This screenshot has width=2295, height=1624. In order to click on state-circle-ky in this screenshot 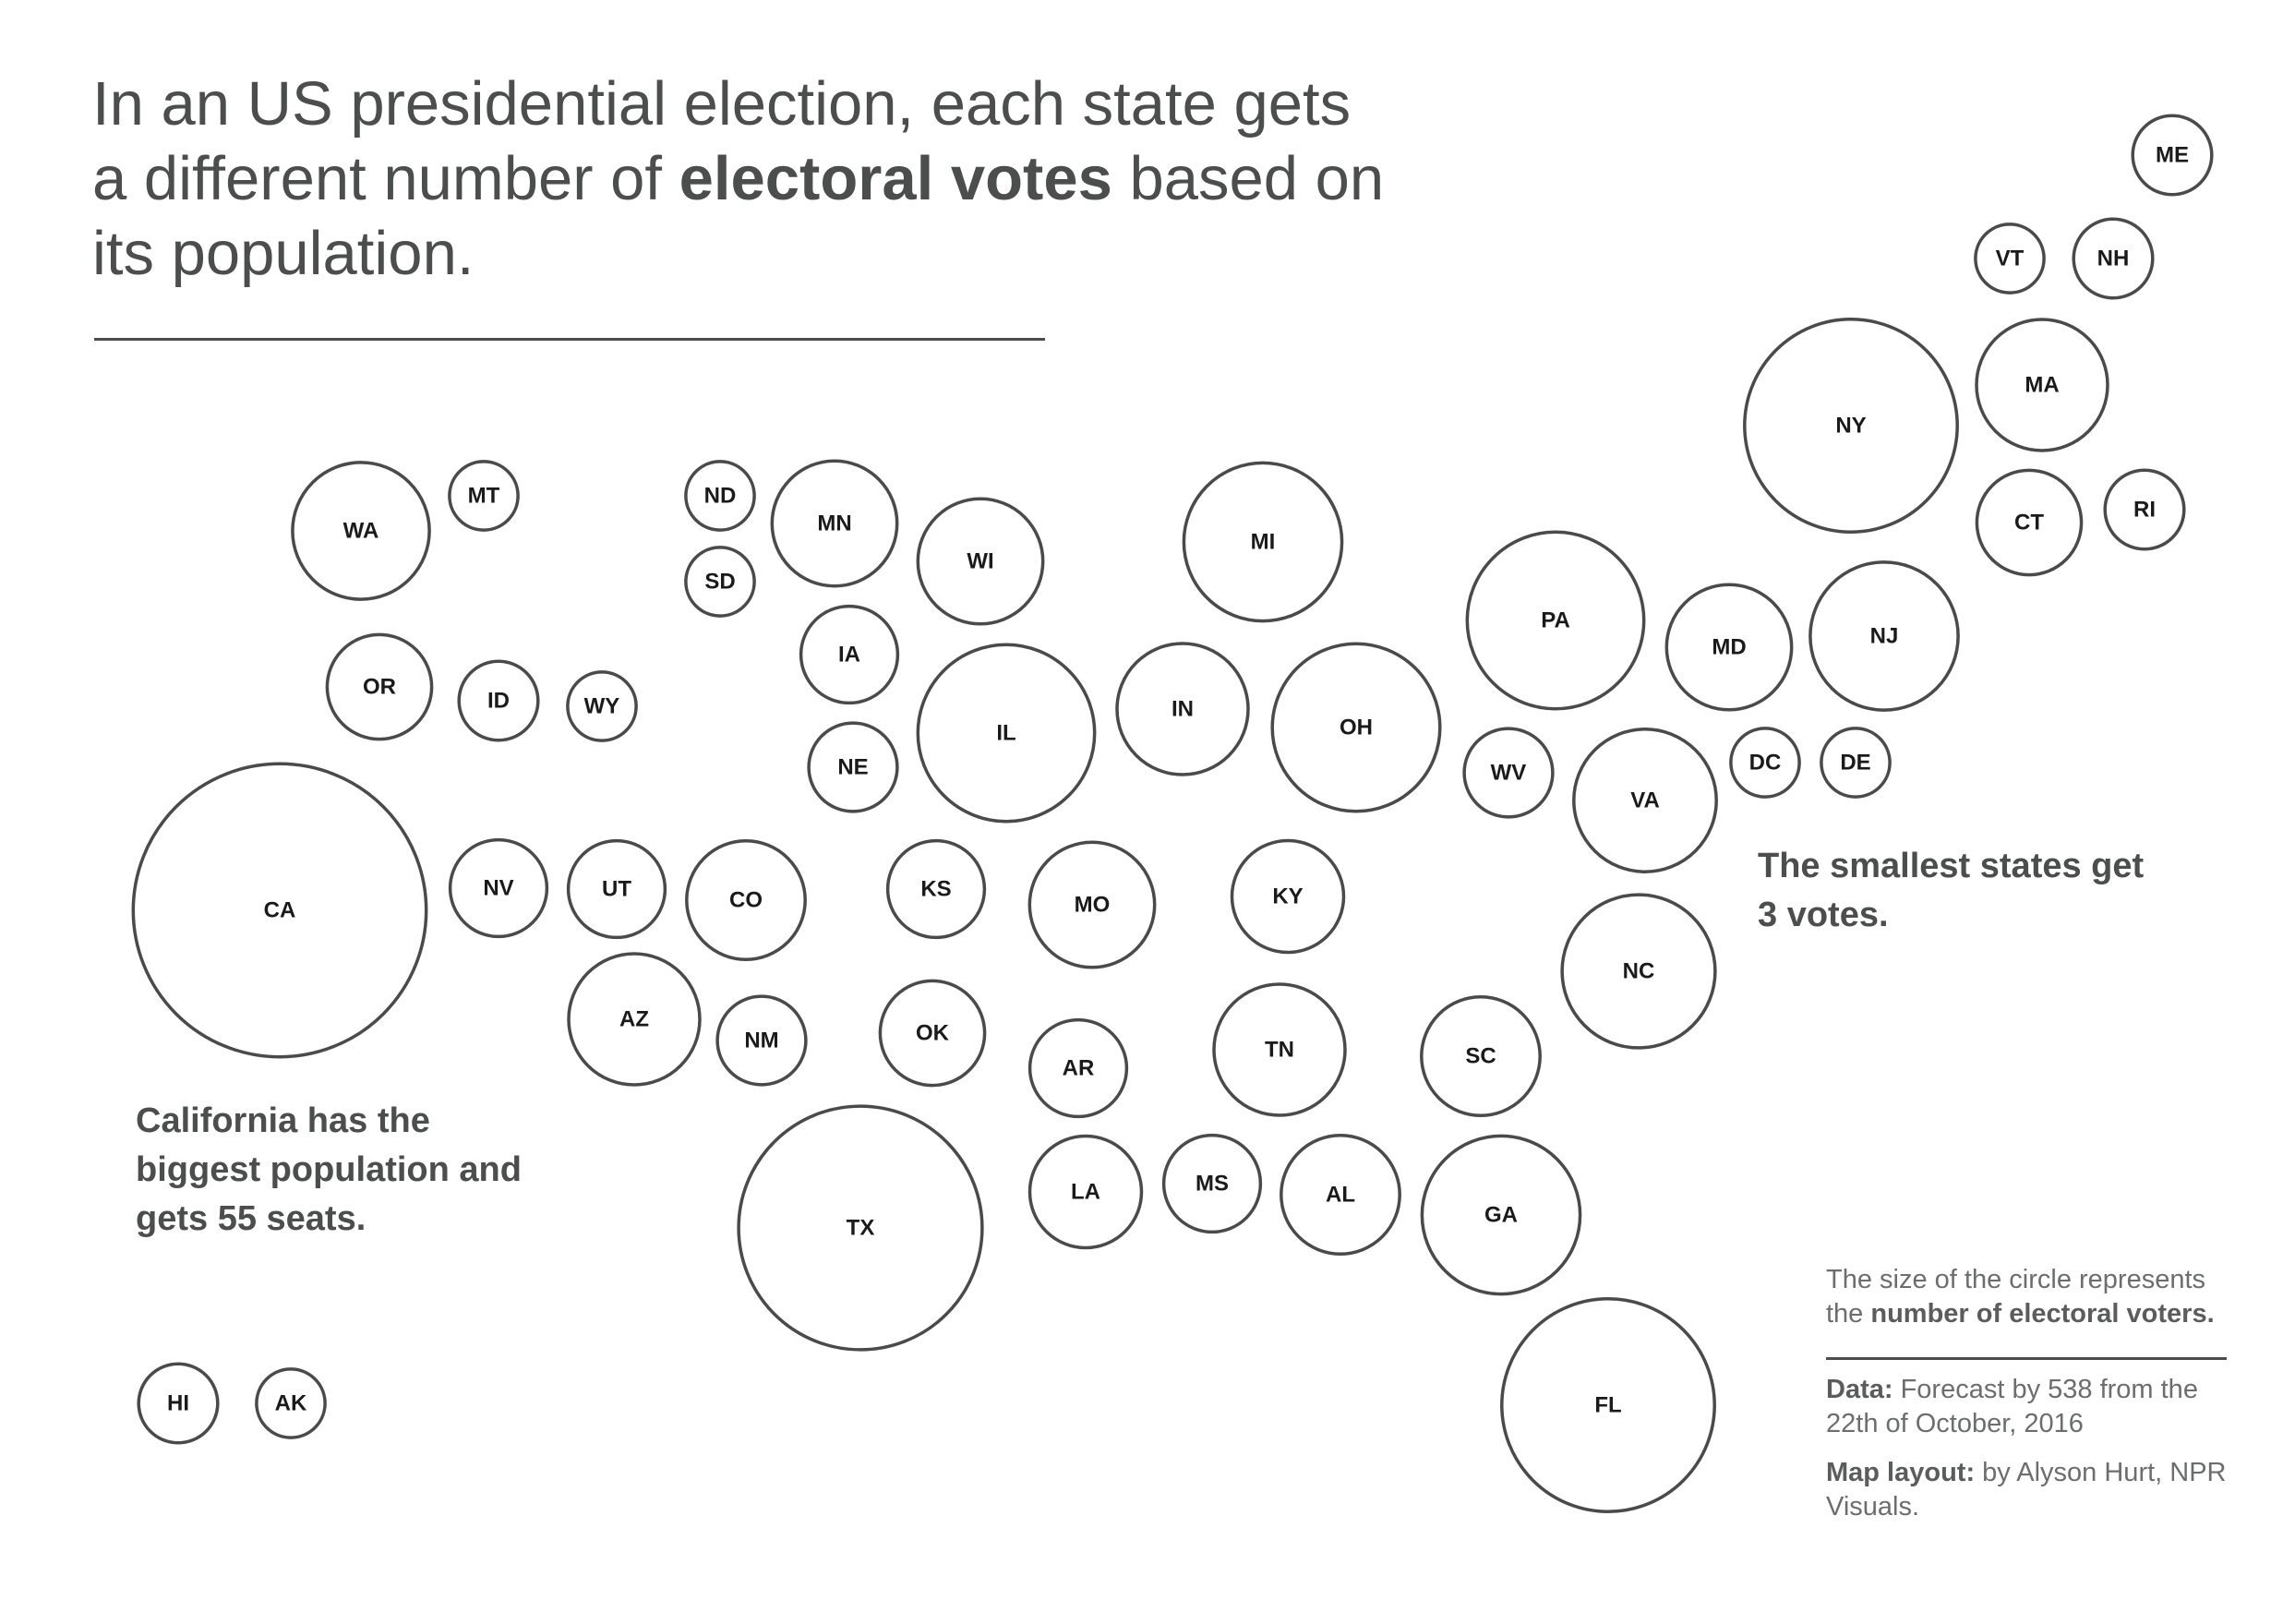, I will do `click(1288, 896)`.